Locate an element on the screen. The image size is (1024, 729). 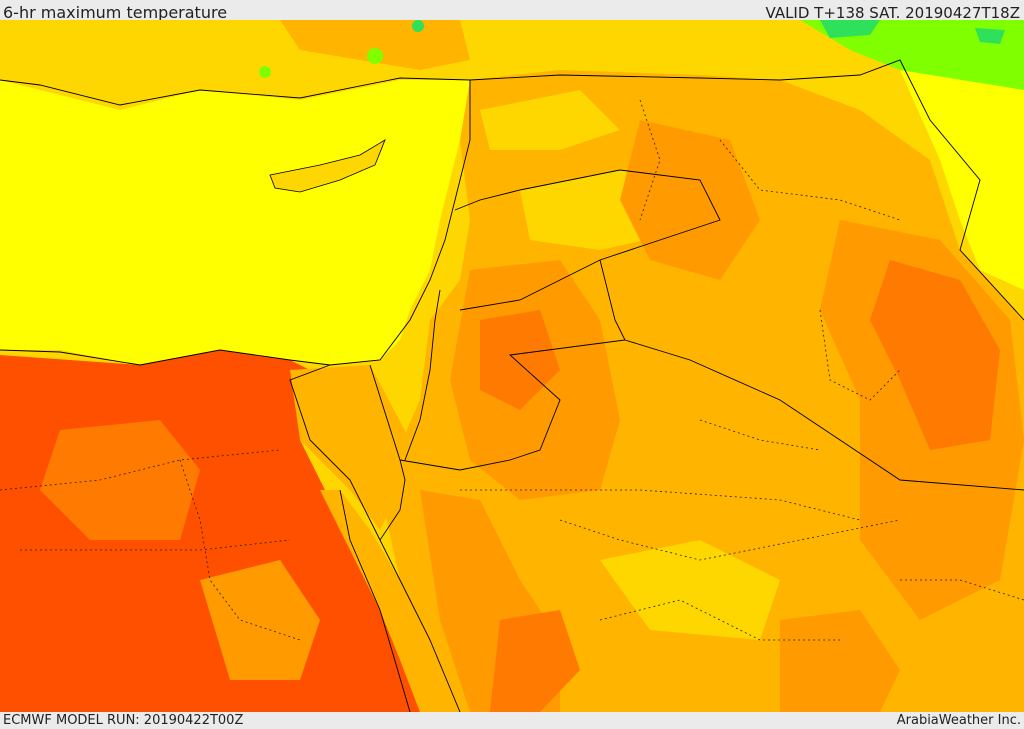
yellow-zone is located at coordinates (962, 180).